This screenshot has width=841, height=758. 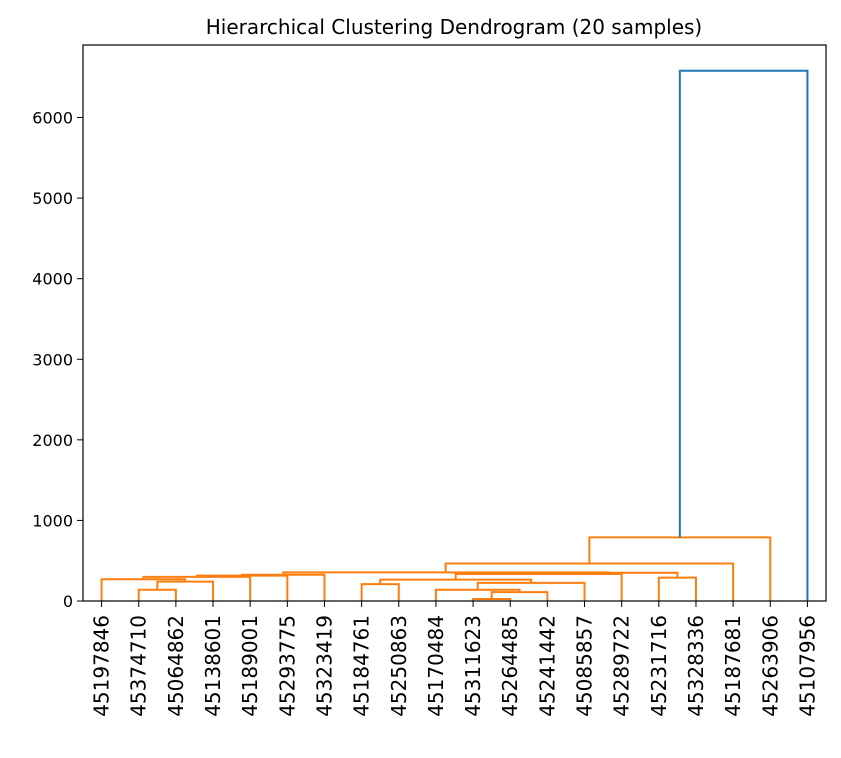 What do you see at coordinates (102, 666) in the screenshot?
I see `leaf-label: 45197846` at bounding box center [102, 666].